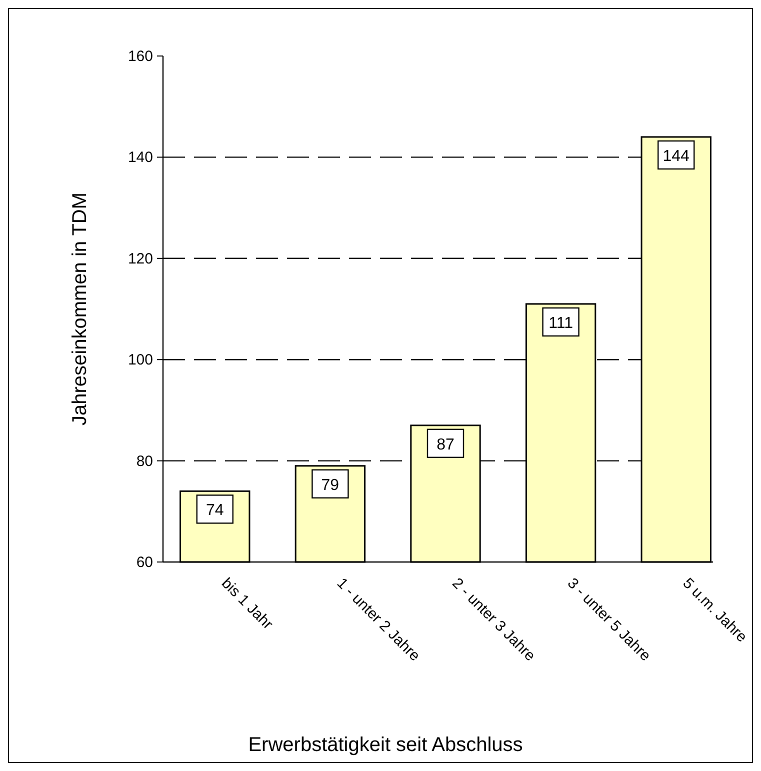 The image size is (761, 771). What do you see at coordinates (144, 562) in the screenshot?
I see `y-tick-label: 60` at bounding box center [144, 562].